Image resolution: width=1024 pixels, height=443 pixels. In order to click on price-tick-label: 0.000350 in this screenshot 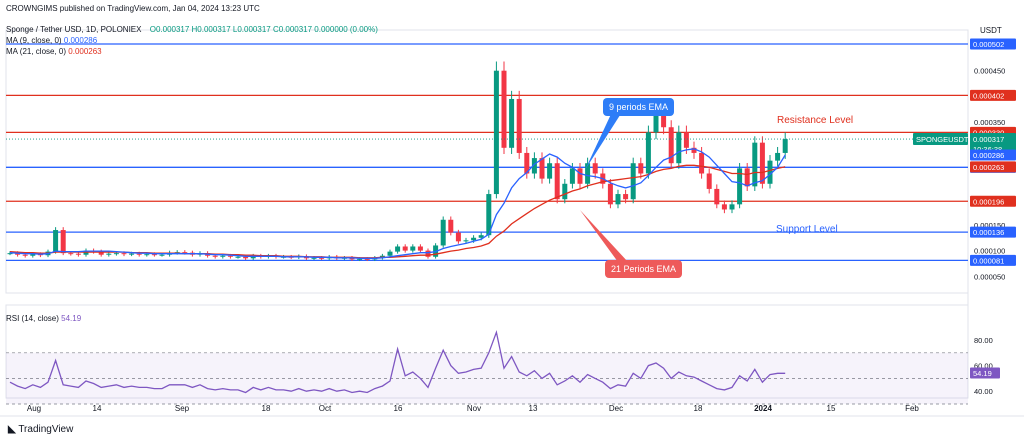, I will do `click(989, 122)`.